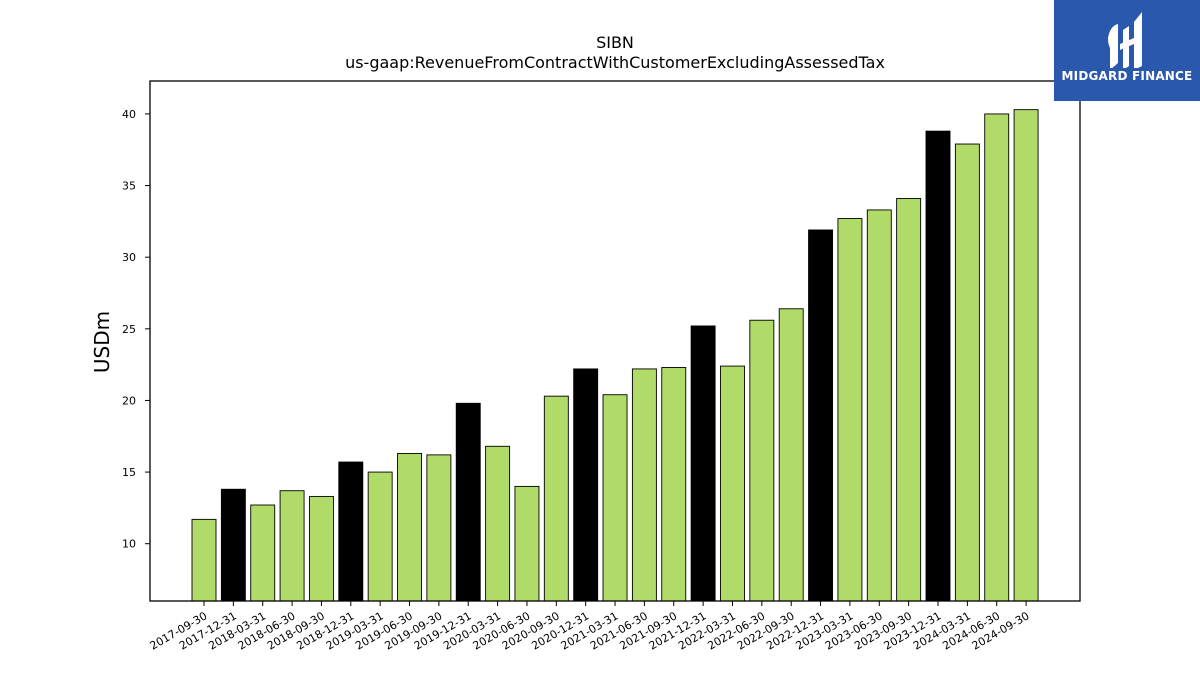 The height and width of the screenshot is (675, 1200). What do you see at coordinates (129, 329) in the screenshot?
I see `y-tick-label: 25` at bounding box center [129, 329].